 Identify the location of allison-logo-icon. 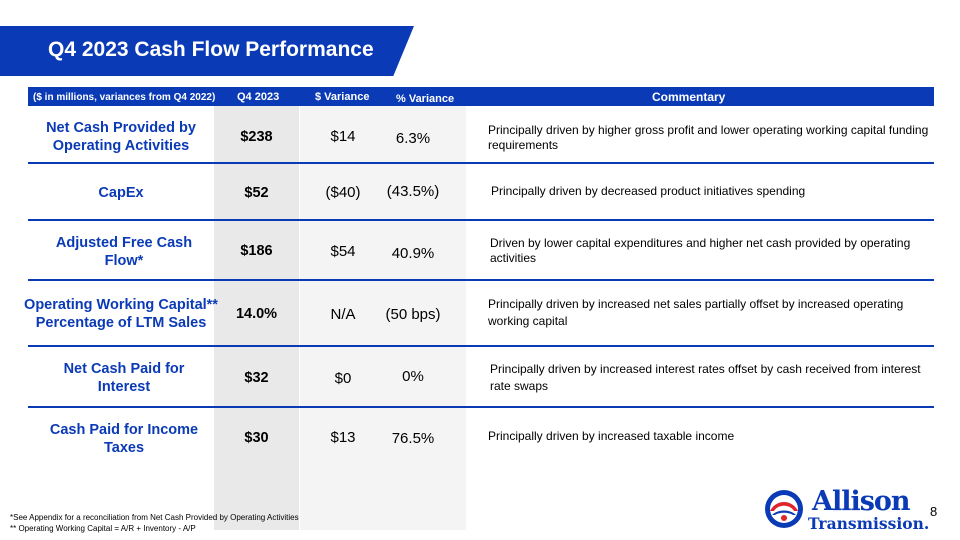
(784, 509).